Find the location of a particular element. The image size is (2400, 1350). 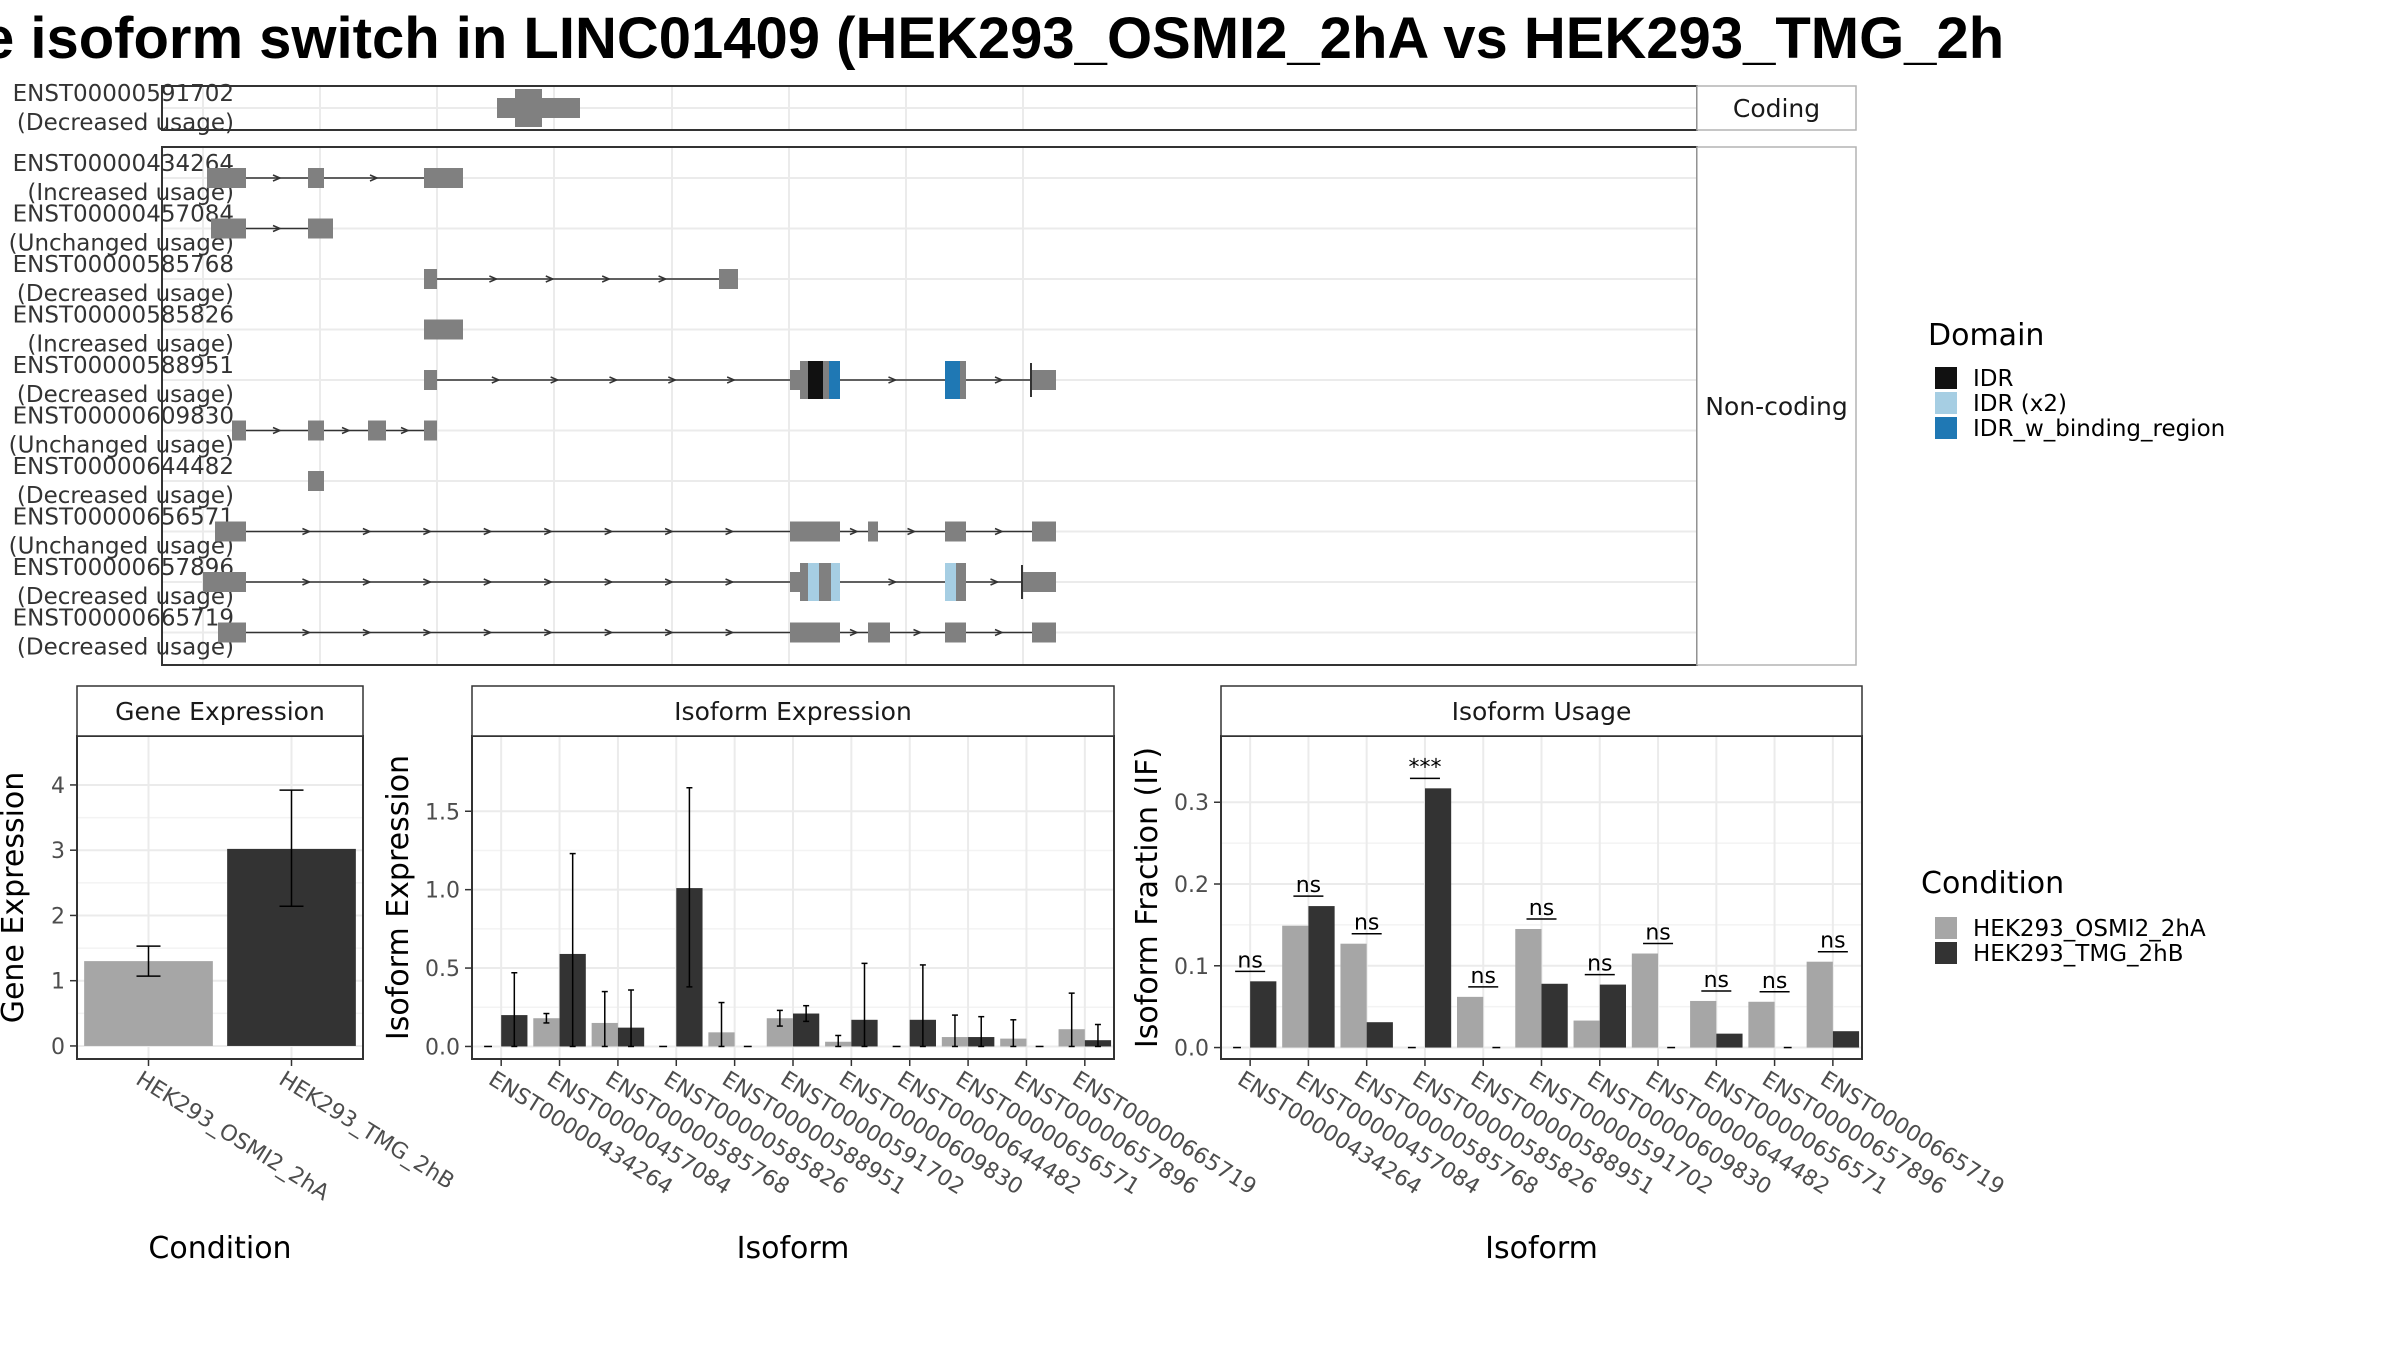

transcript-id-label: ENST00000609830 is located at coordinates (123, 417).